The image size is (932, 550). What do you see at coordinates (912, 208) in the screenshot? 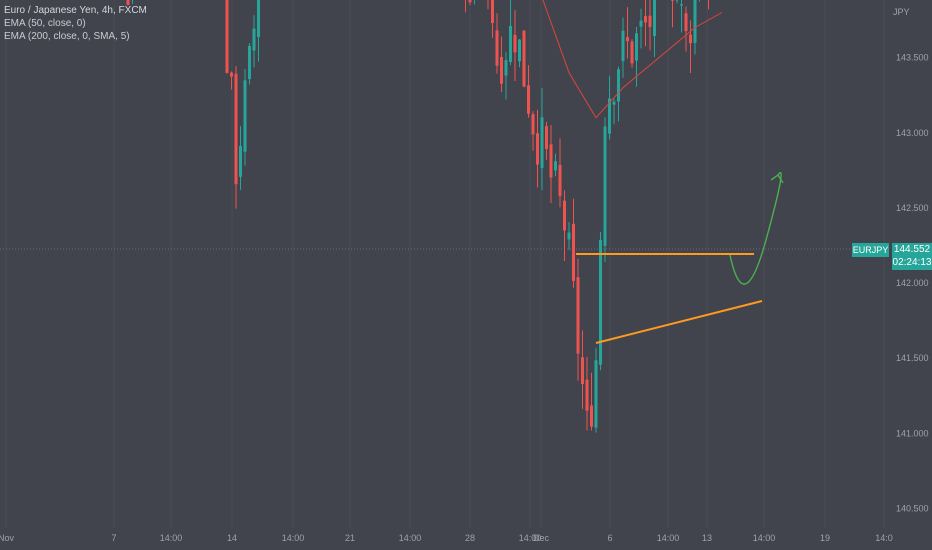
I see `y-tick-label: 142.500` at bounding box center [912, 208].